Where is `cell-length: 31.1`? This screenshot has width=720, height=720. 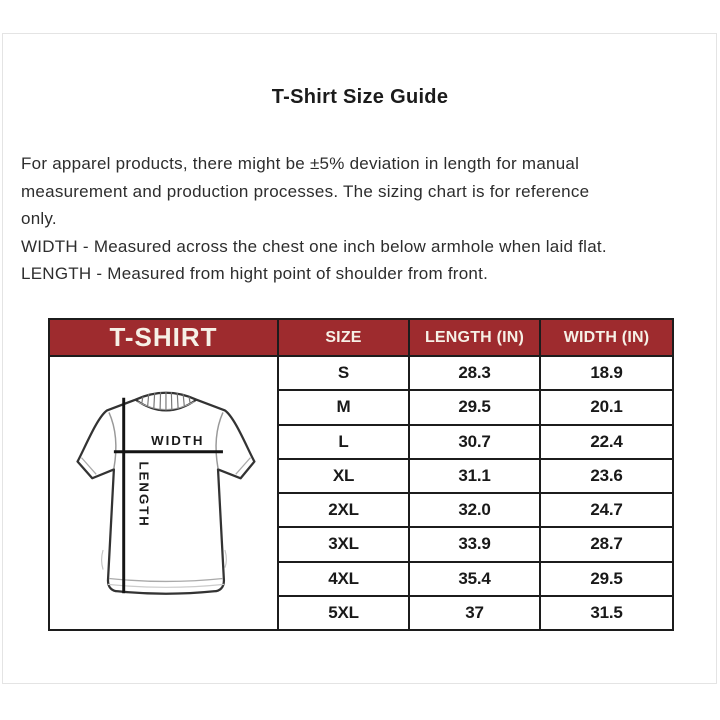
cell-length: 31.1 is located at coordinates (474, 476).